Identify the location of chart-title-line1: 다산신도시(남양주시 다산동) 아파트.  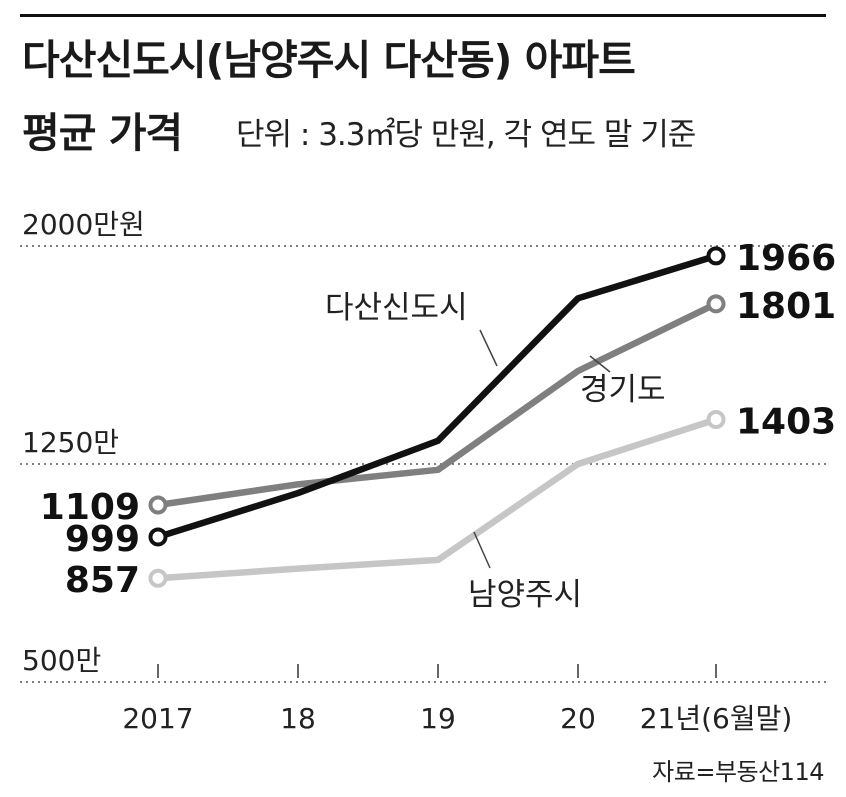
(329, 60).